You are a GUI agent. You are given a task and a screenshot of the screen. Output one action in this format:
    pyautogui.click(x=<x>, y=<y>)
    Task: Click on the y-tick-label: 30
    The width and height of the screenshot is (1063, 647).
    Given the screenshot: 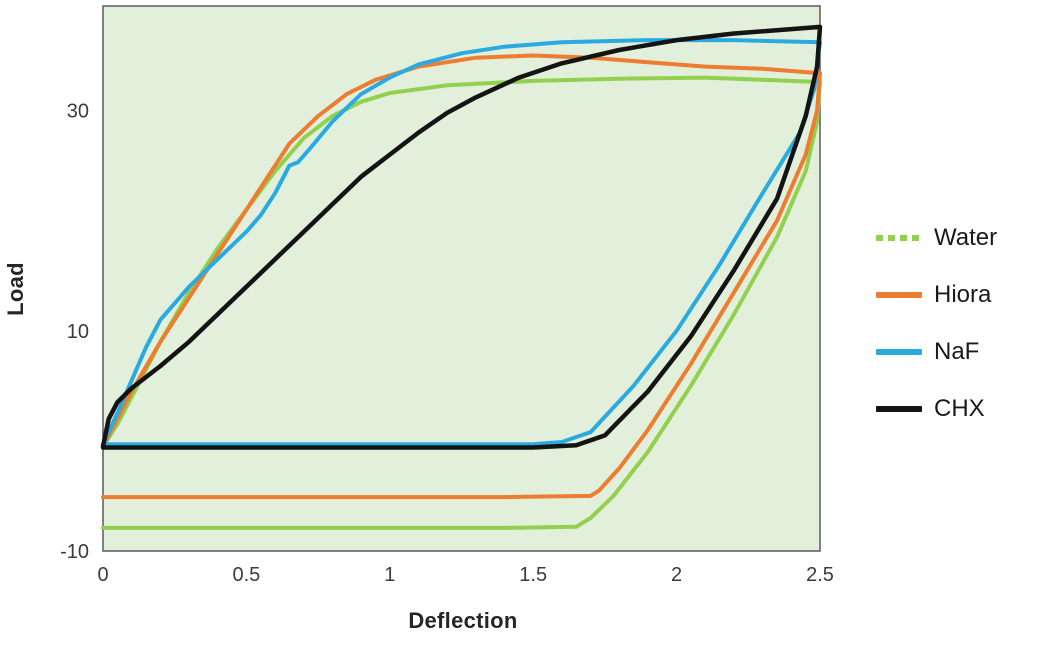 What is the action you would take?
    pyautogui.click(x=78, y=112)
    